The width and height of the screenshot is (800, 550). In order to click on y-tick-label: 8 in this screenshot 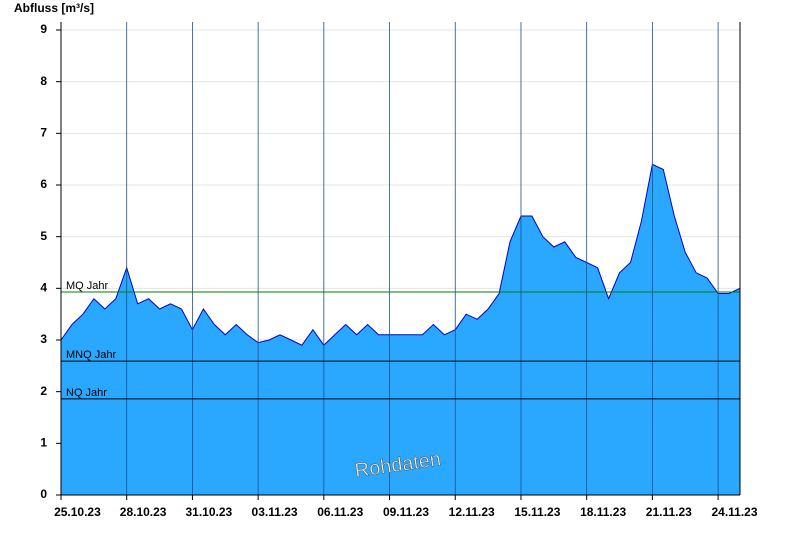, I will do `click(43, 81)`.